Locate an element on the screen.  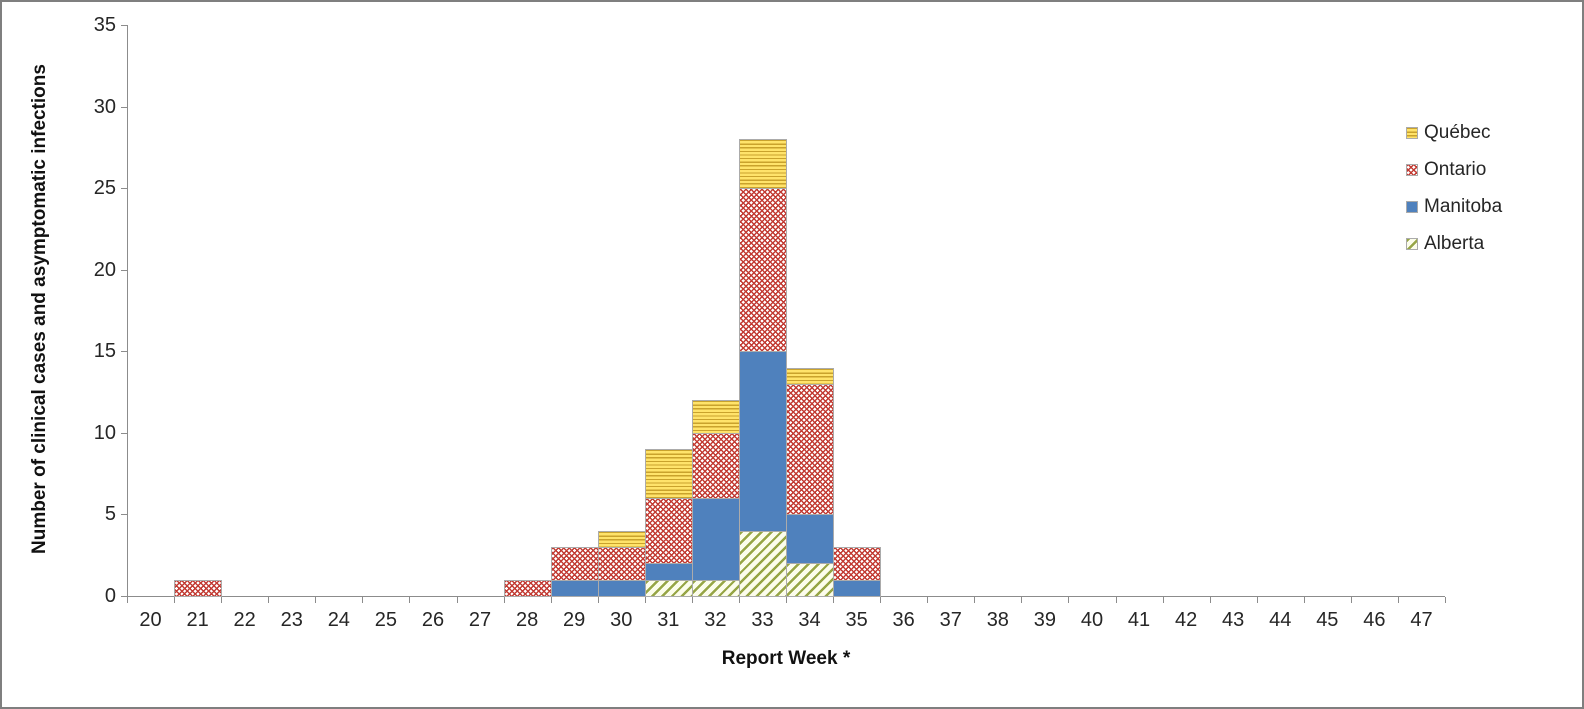
x-tick-label: 40 is located at coordinates (1092, 620).